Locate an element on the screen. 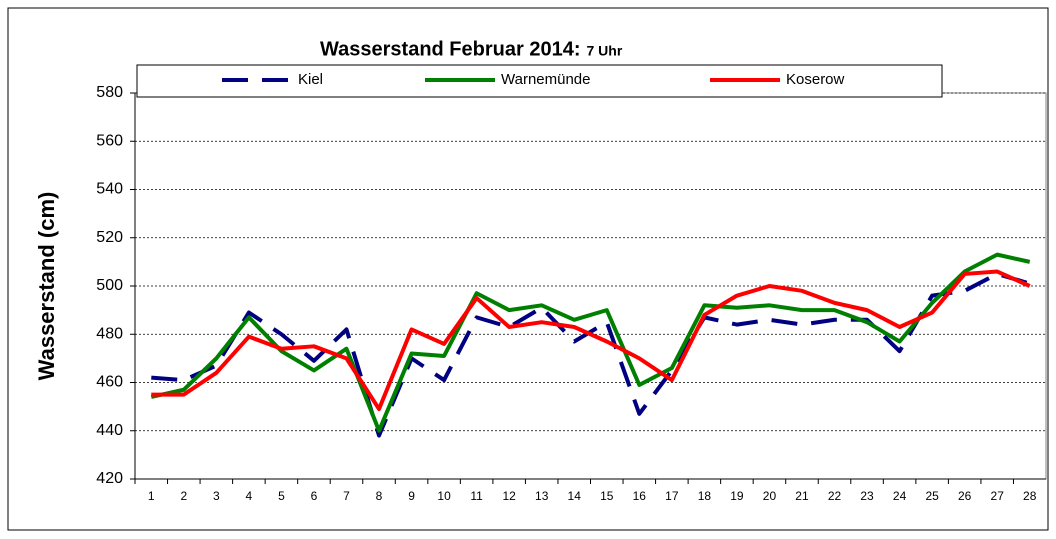 This screenshot has height=539, width=1056. x-tick-label: 10 is located at coordinates (444, 496).